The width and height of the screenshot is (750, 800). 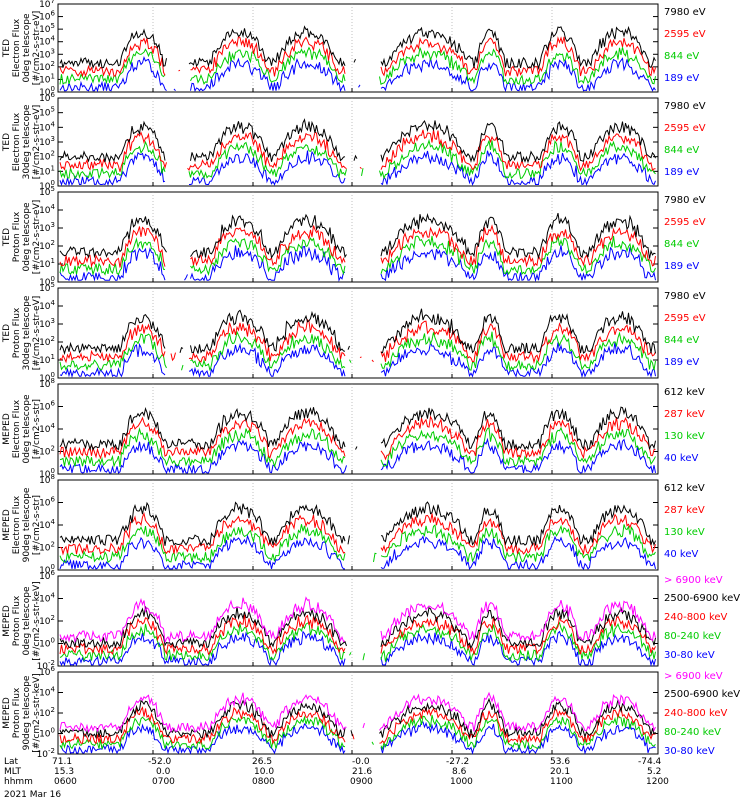 What do you see at coordinates (696, 713) in the screenshot?
I see `legend-entry: 240-800 keV` at bounding box center [696, 713].